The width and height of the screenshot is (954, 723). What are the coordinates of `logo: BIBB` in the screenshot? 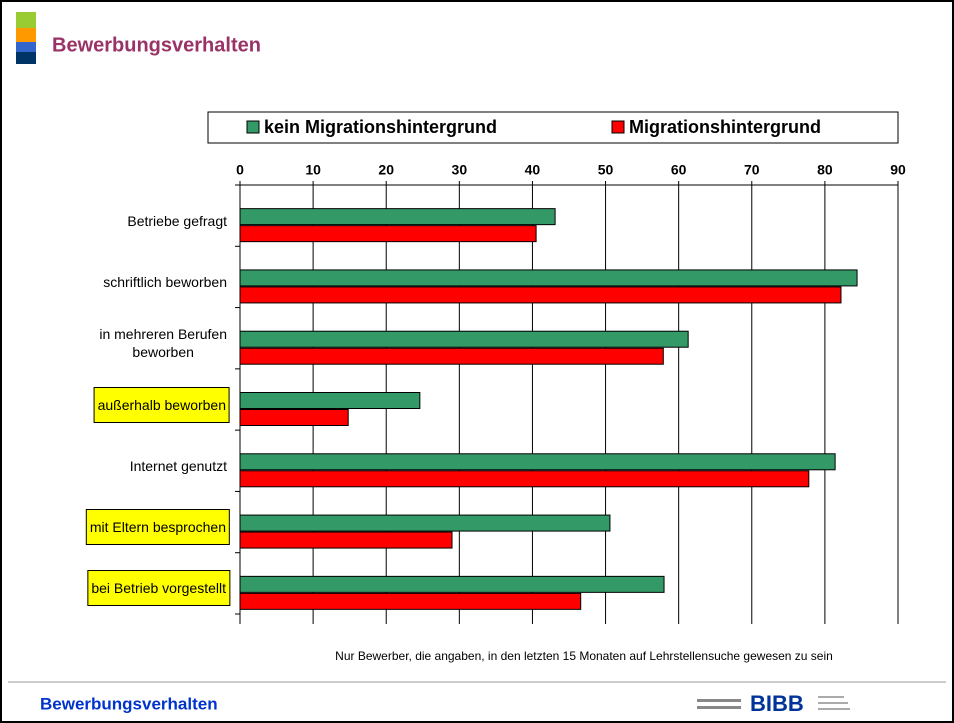 It's located at (773, 703).